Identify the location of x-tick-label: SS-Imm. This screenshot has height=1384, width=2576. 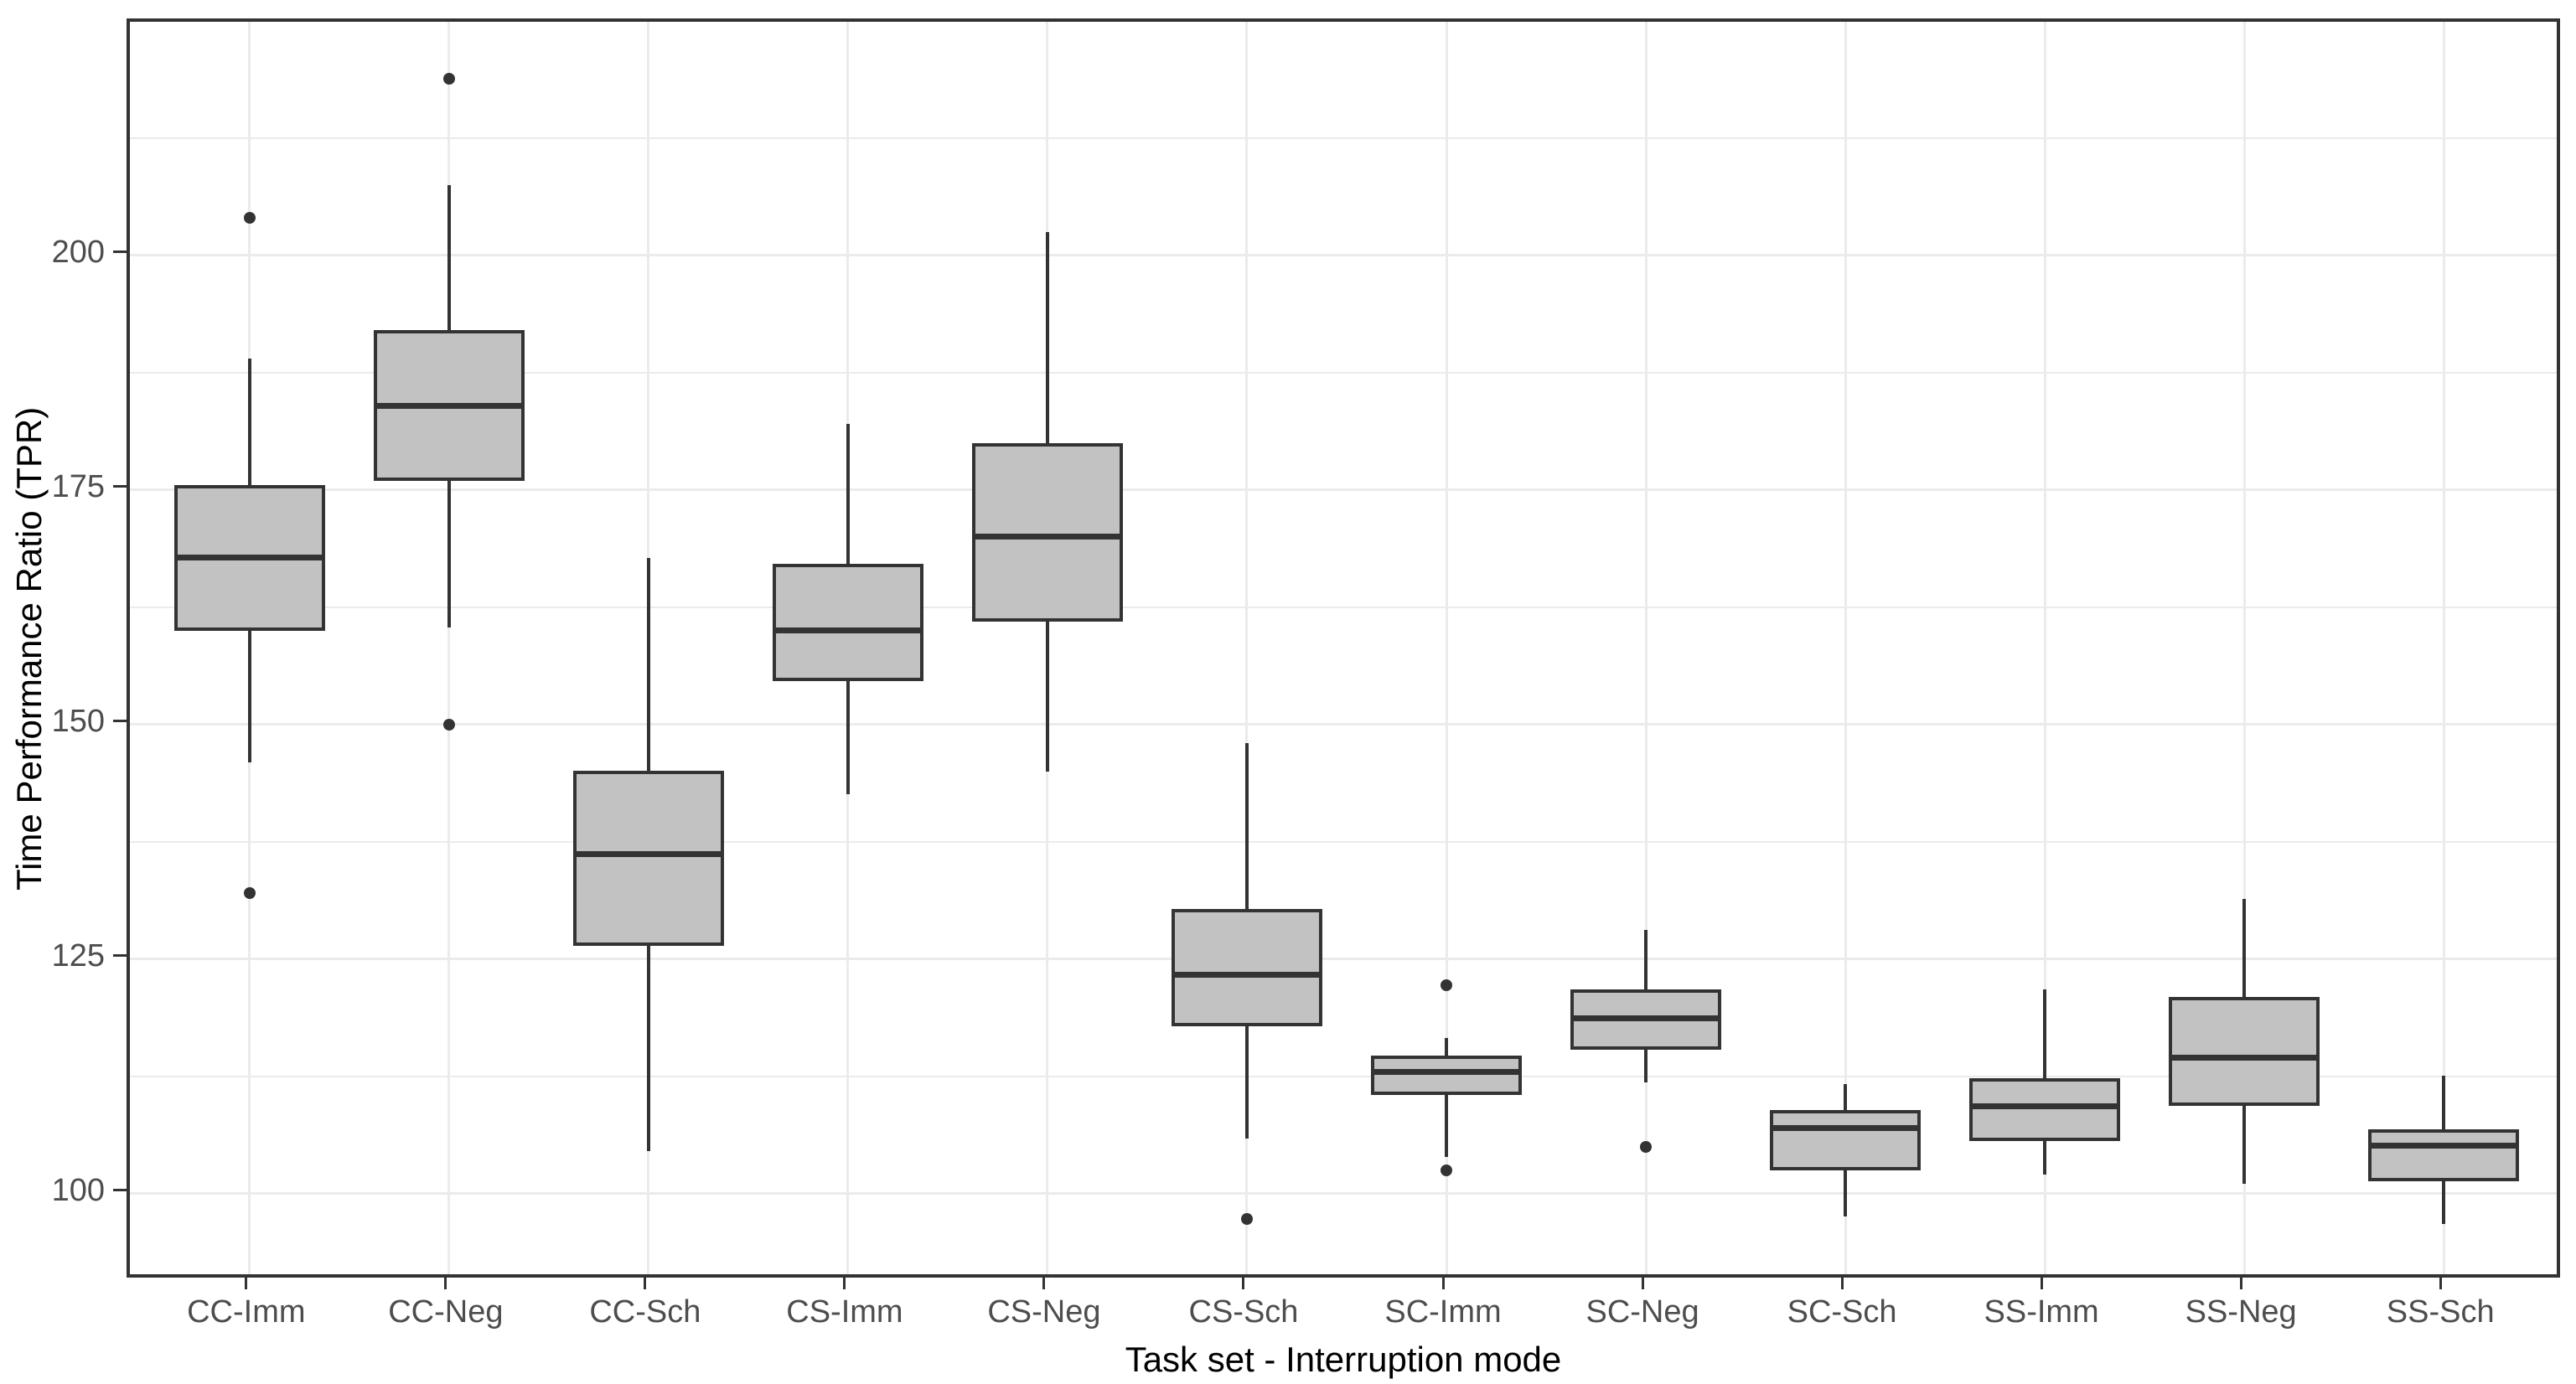
(2041, 1312).